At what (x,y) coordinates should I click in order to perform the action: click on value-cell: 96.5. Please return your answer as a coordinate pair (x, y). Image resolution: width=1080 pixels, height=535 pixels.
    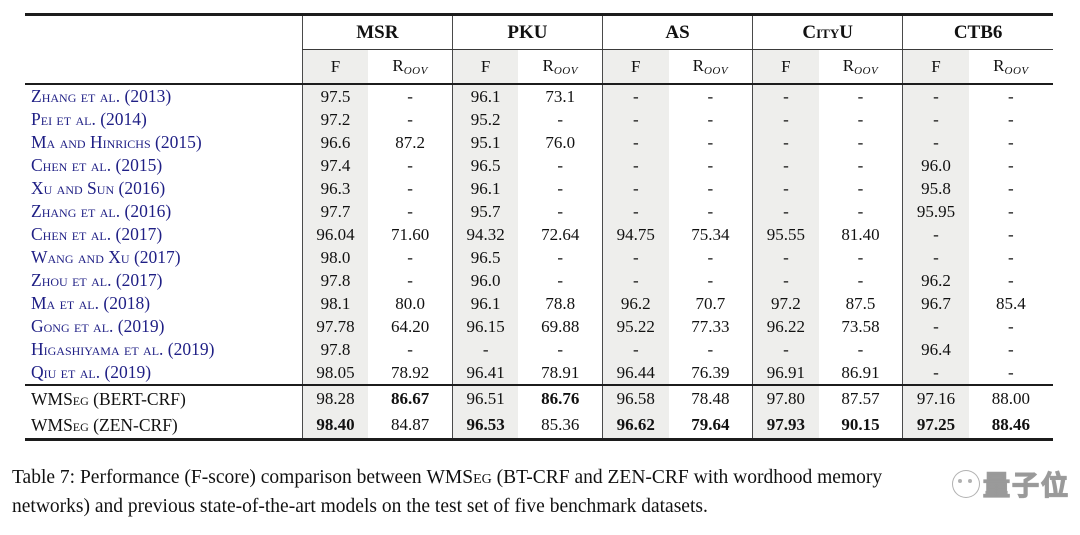
    Looking at the image, I should click on (485, 165).